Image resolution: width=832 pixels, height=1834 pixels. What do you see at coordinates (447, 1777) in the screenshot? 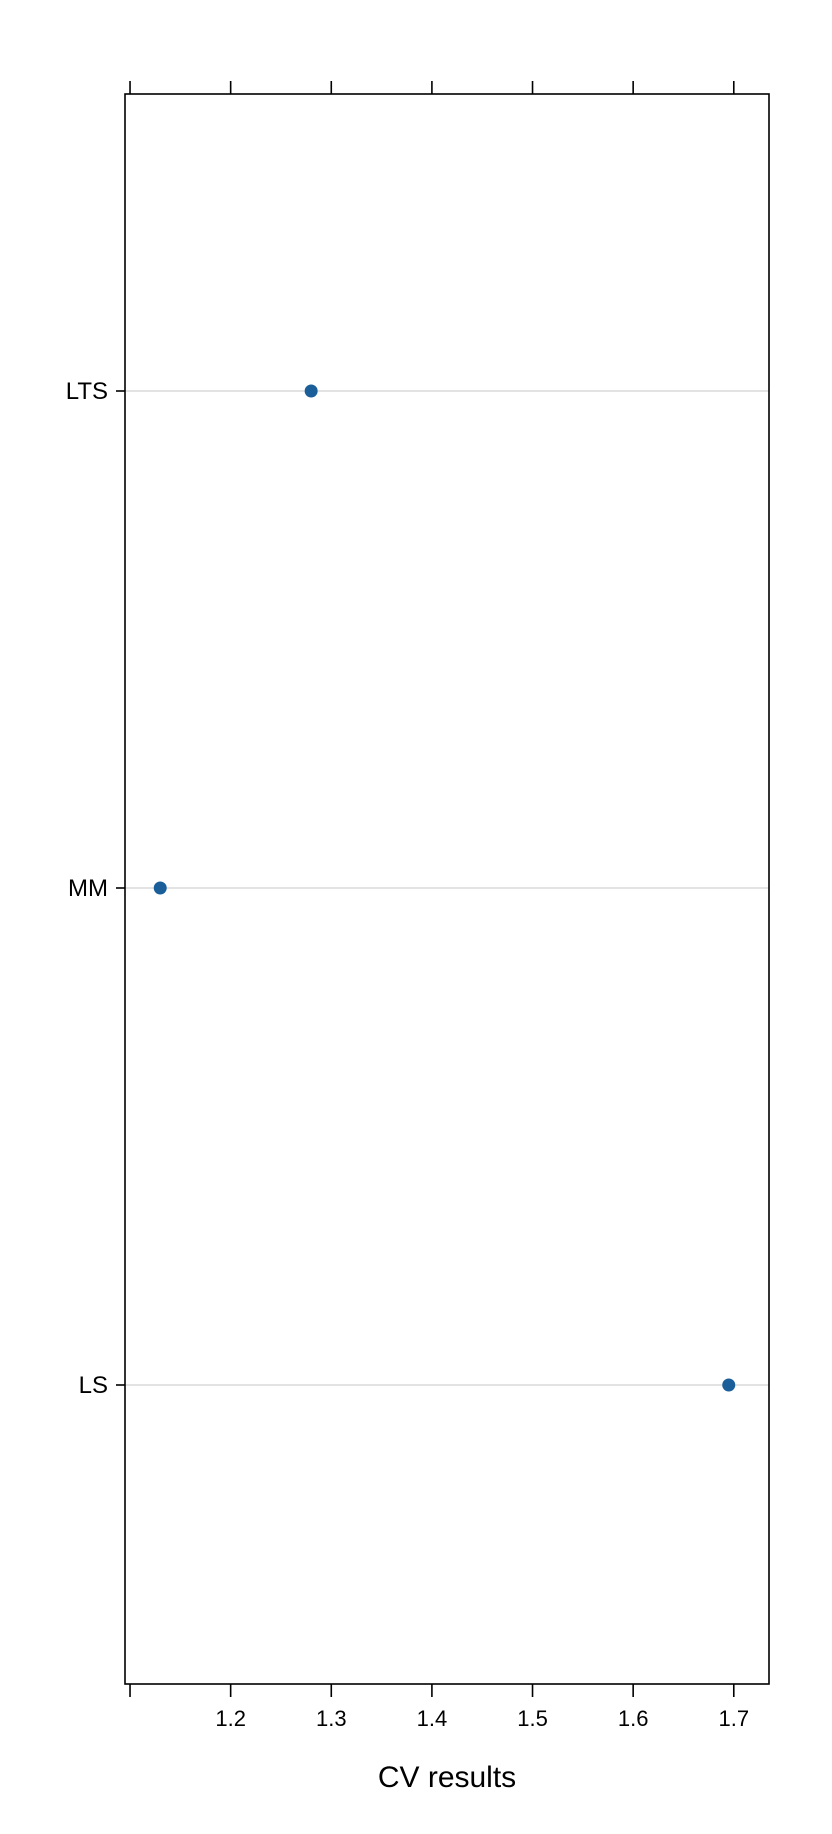
I see `x-axis-title: CV results` at bounding box center [447, 1777].